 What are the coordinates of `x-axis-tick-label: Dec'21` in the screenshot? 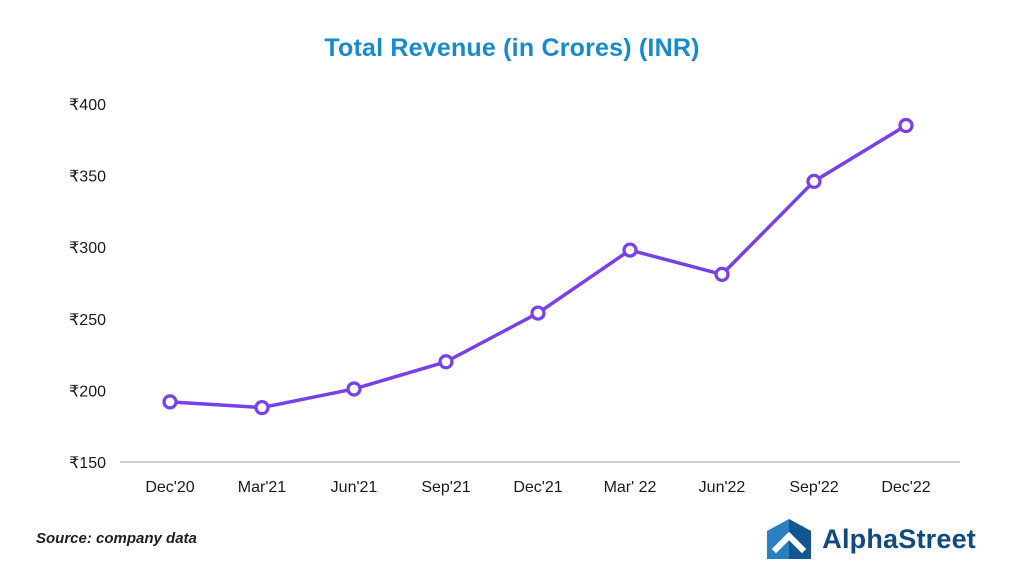 It's located at (537, 487).